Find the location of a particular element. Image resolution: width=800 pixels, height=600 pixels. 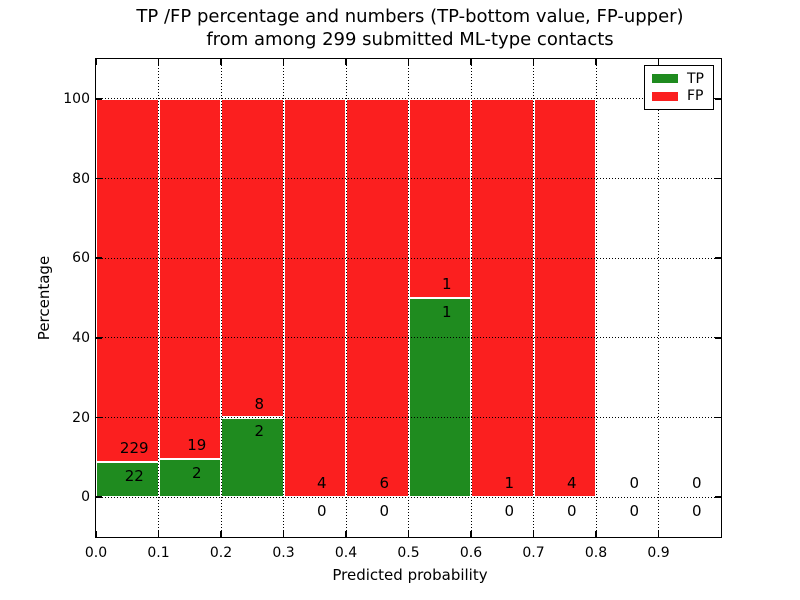

x-tick-label: 0.1 is located at coordinates (158, 553).